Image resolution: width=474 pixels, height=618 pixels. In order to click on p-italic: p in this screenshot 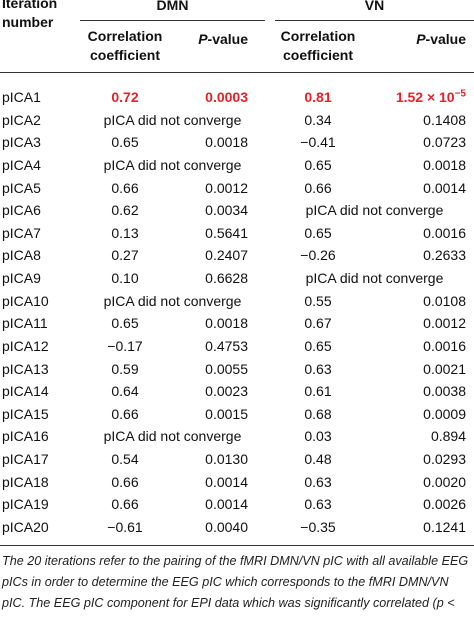, I will do `click(440, 603)`.